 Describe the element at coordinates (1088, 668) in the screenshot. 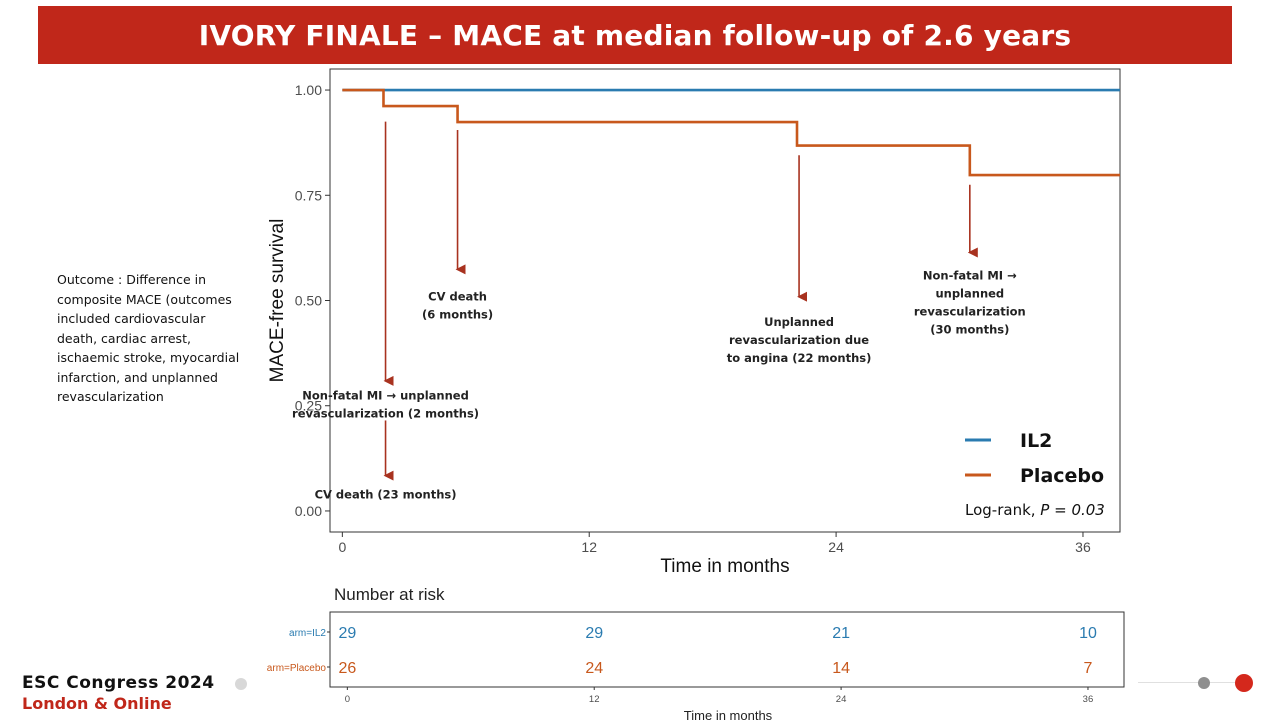

I see `risk-count: 7` at that location.